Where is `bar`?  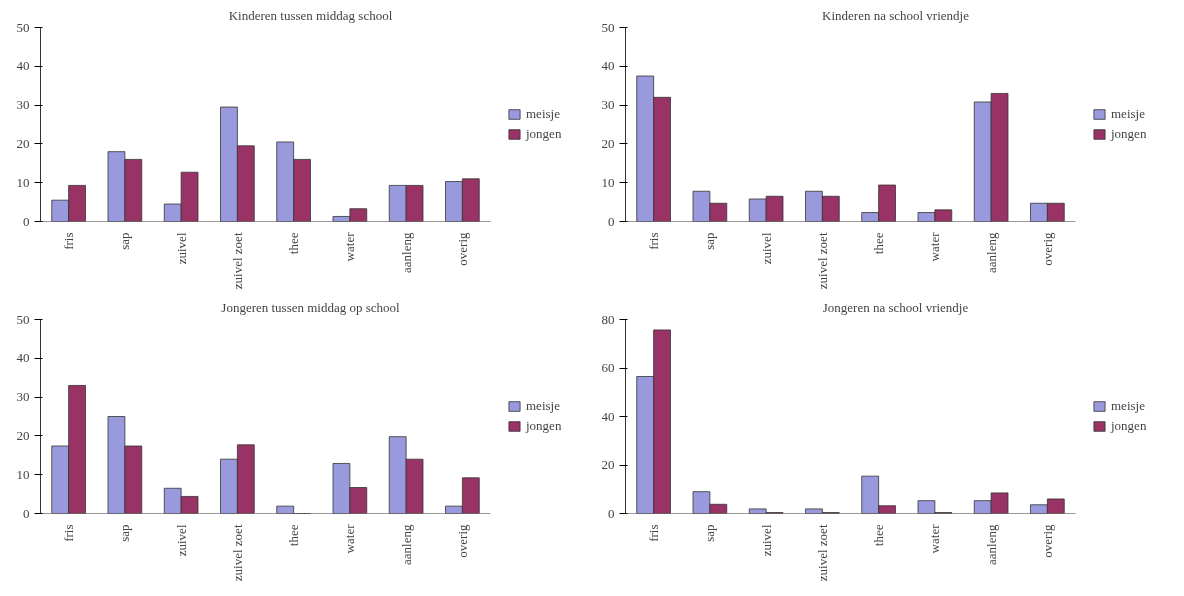
bar is located at coordinates (285, 509).